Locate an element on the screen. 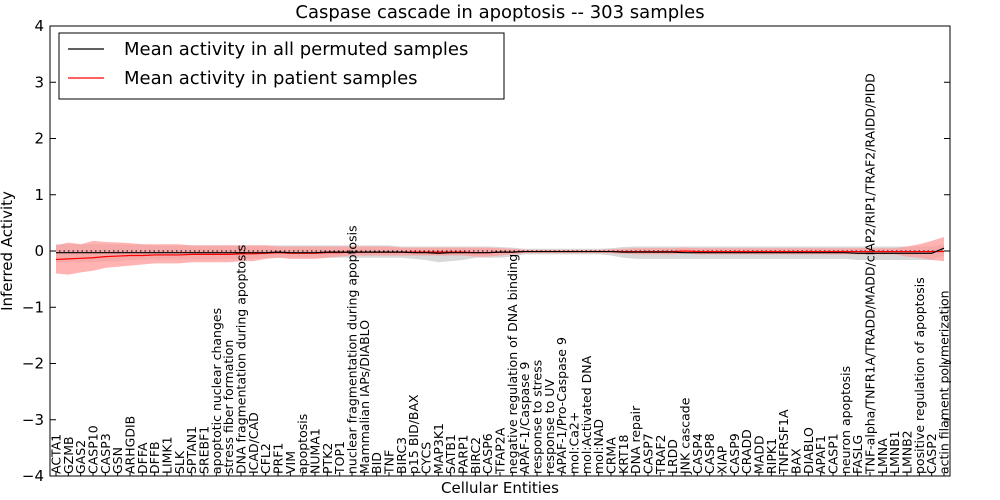 The height and width of the screenshot is (500, 1000). x-category-label: TFAP2A is located at coordinates (500, 451).